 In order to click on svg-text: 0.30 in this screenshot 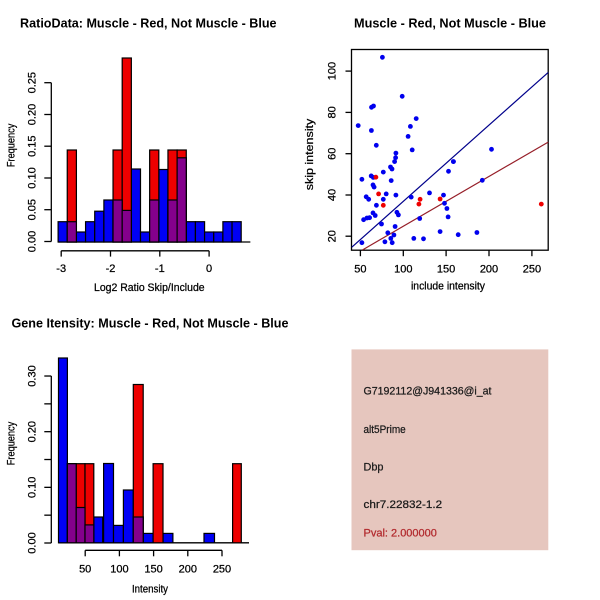, I will do `click(33, 375)`.